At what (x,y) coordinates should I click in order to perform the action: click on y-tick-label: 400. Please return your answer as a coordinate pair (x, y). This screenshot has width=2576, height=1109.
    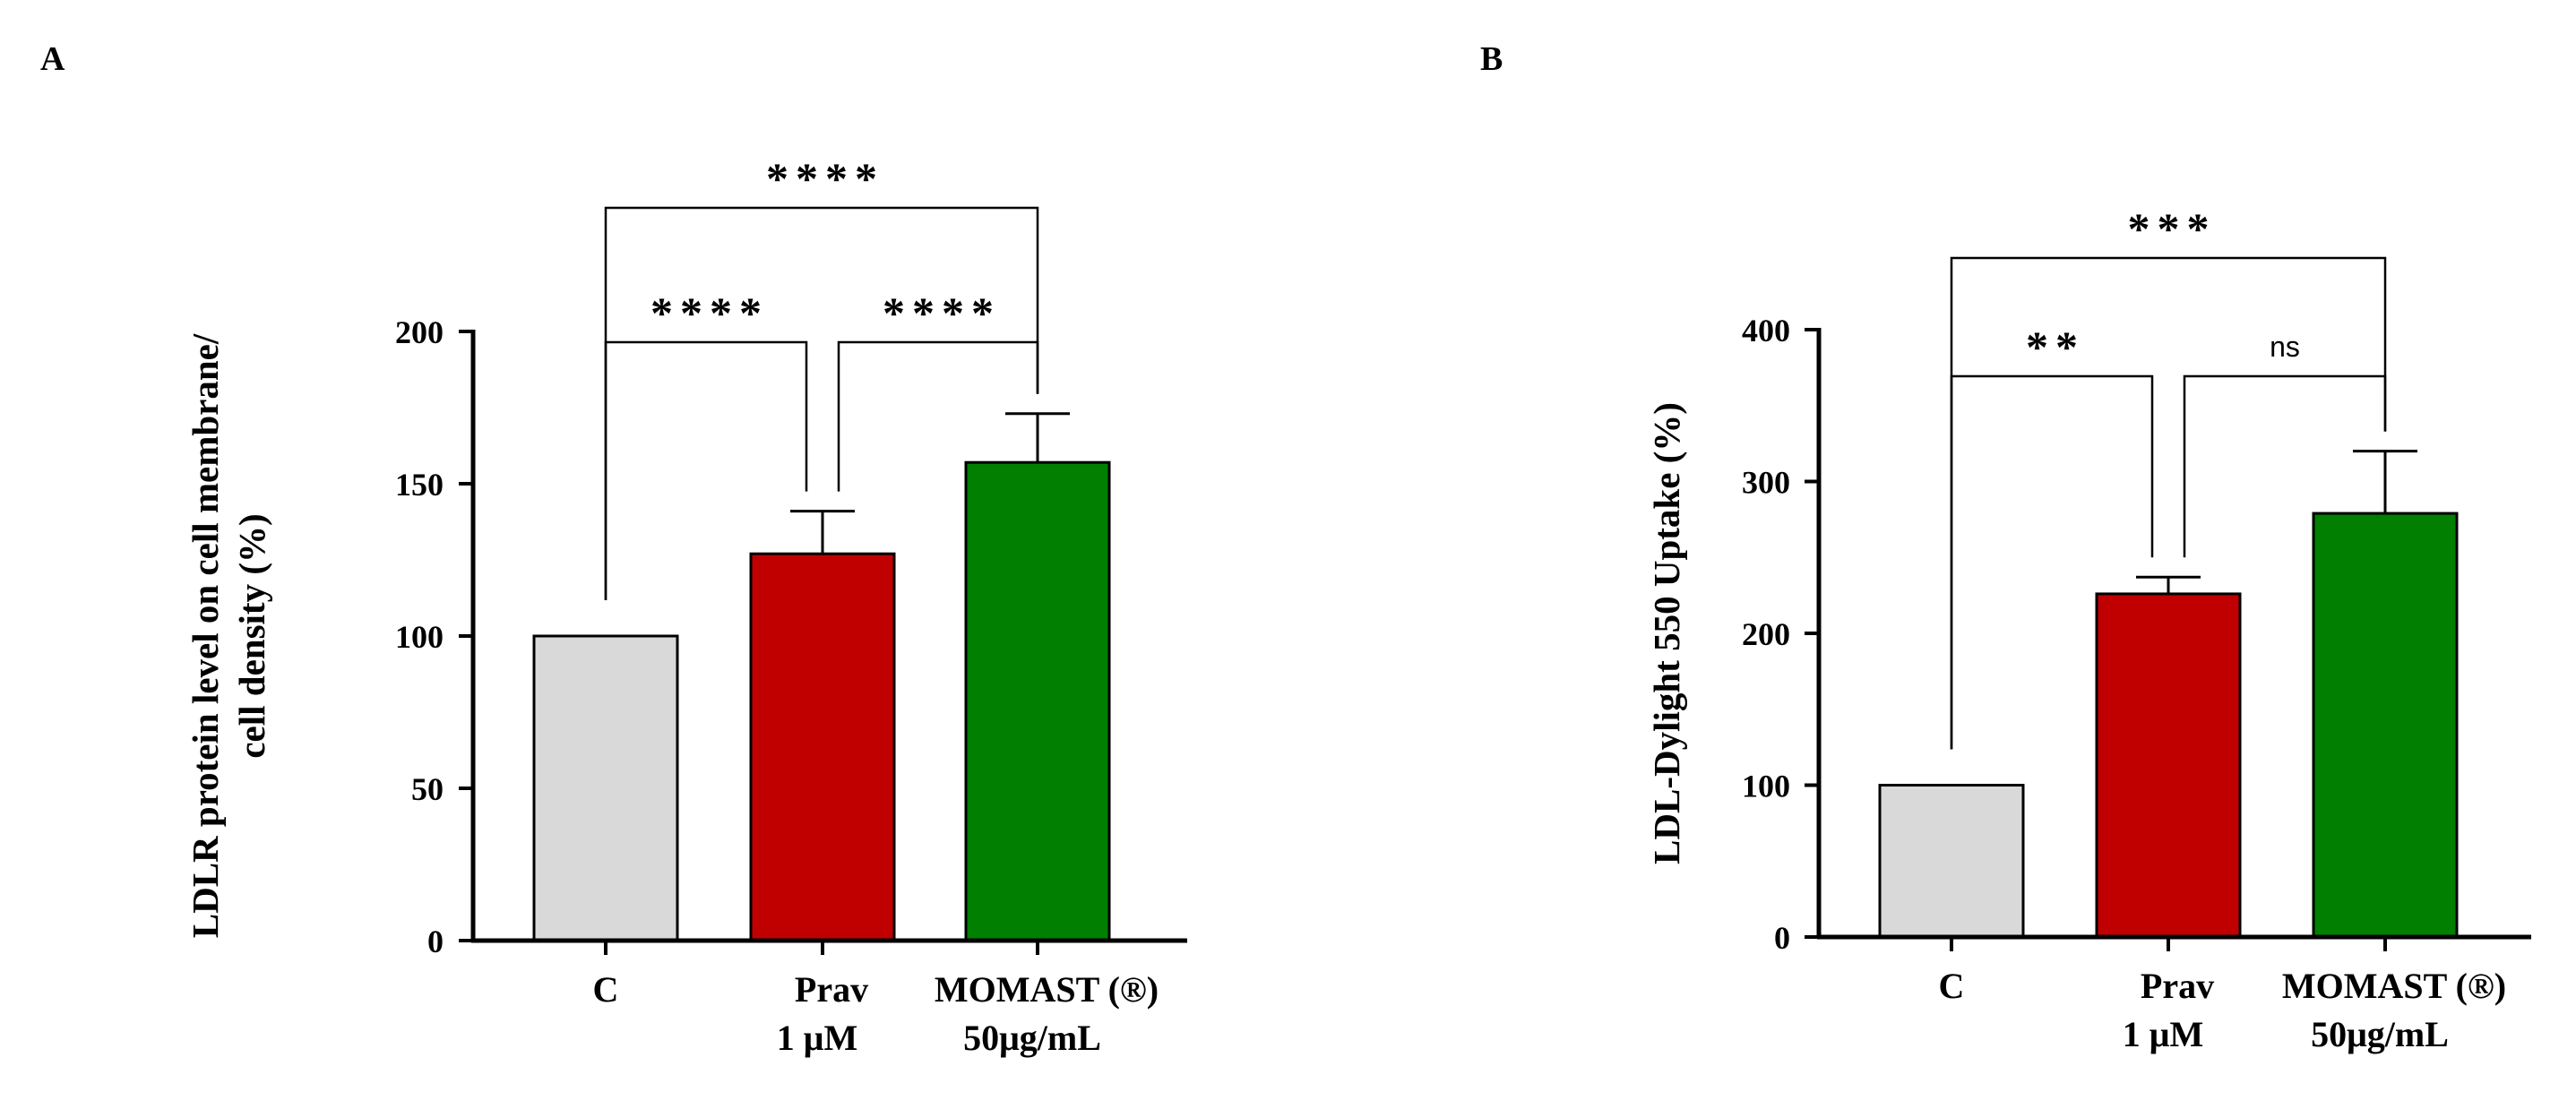
    Looking at the image, I should click on (1766, 330).